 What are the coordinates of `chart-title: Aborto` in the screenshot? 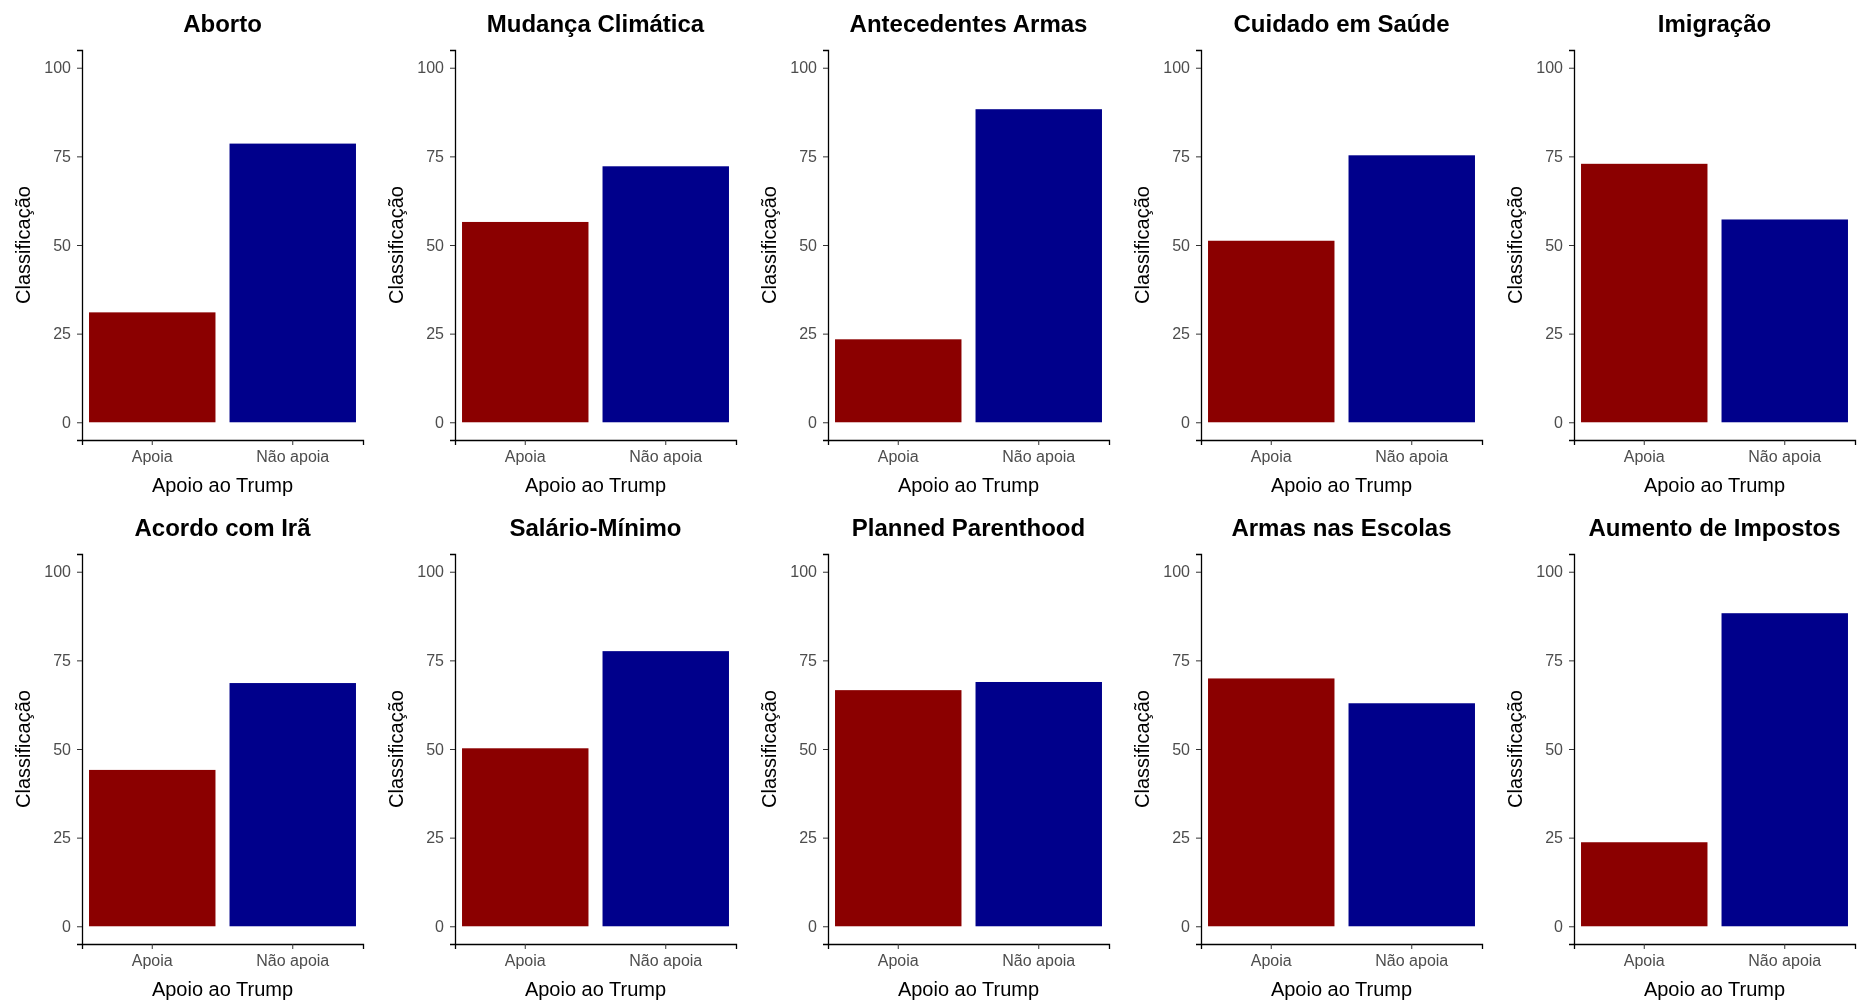 It's located at (222, 23).